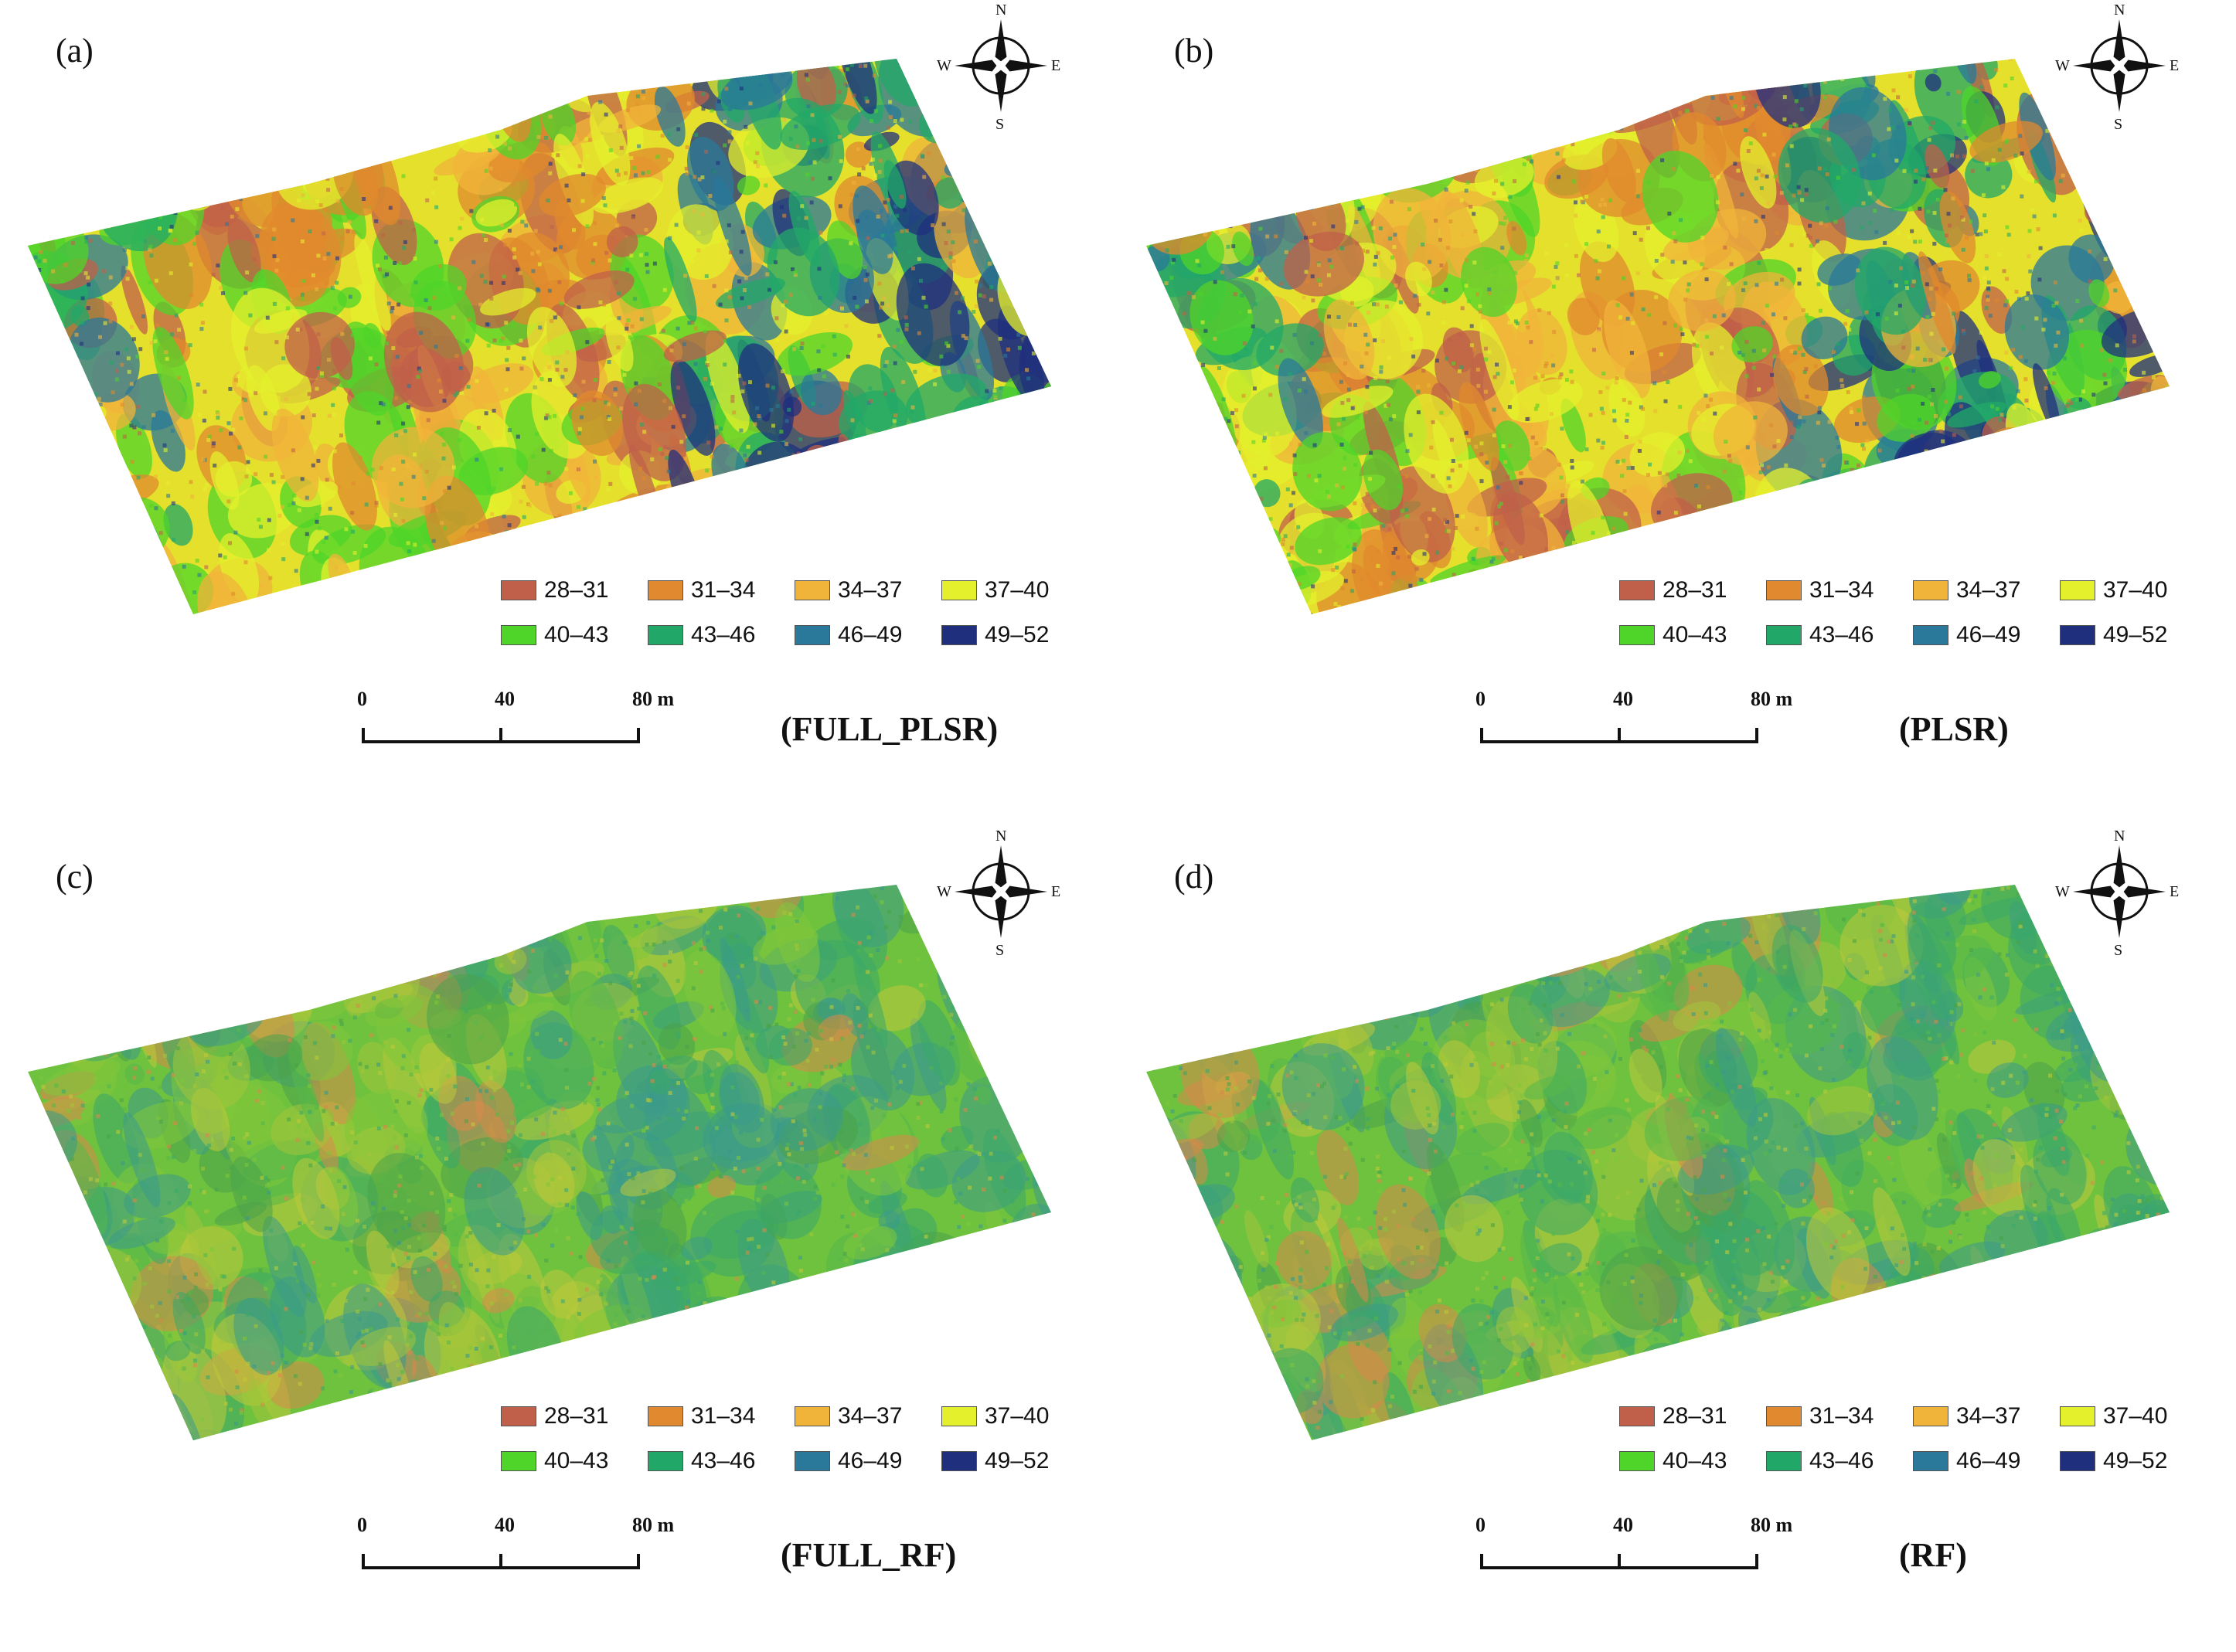 The height and width of the screenshot is (1652, 2236). I want to click on panel-label: (a), so click(75, 51).